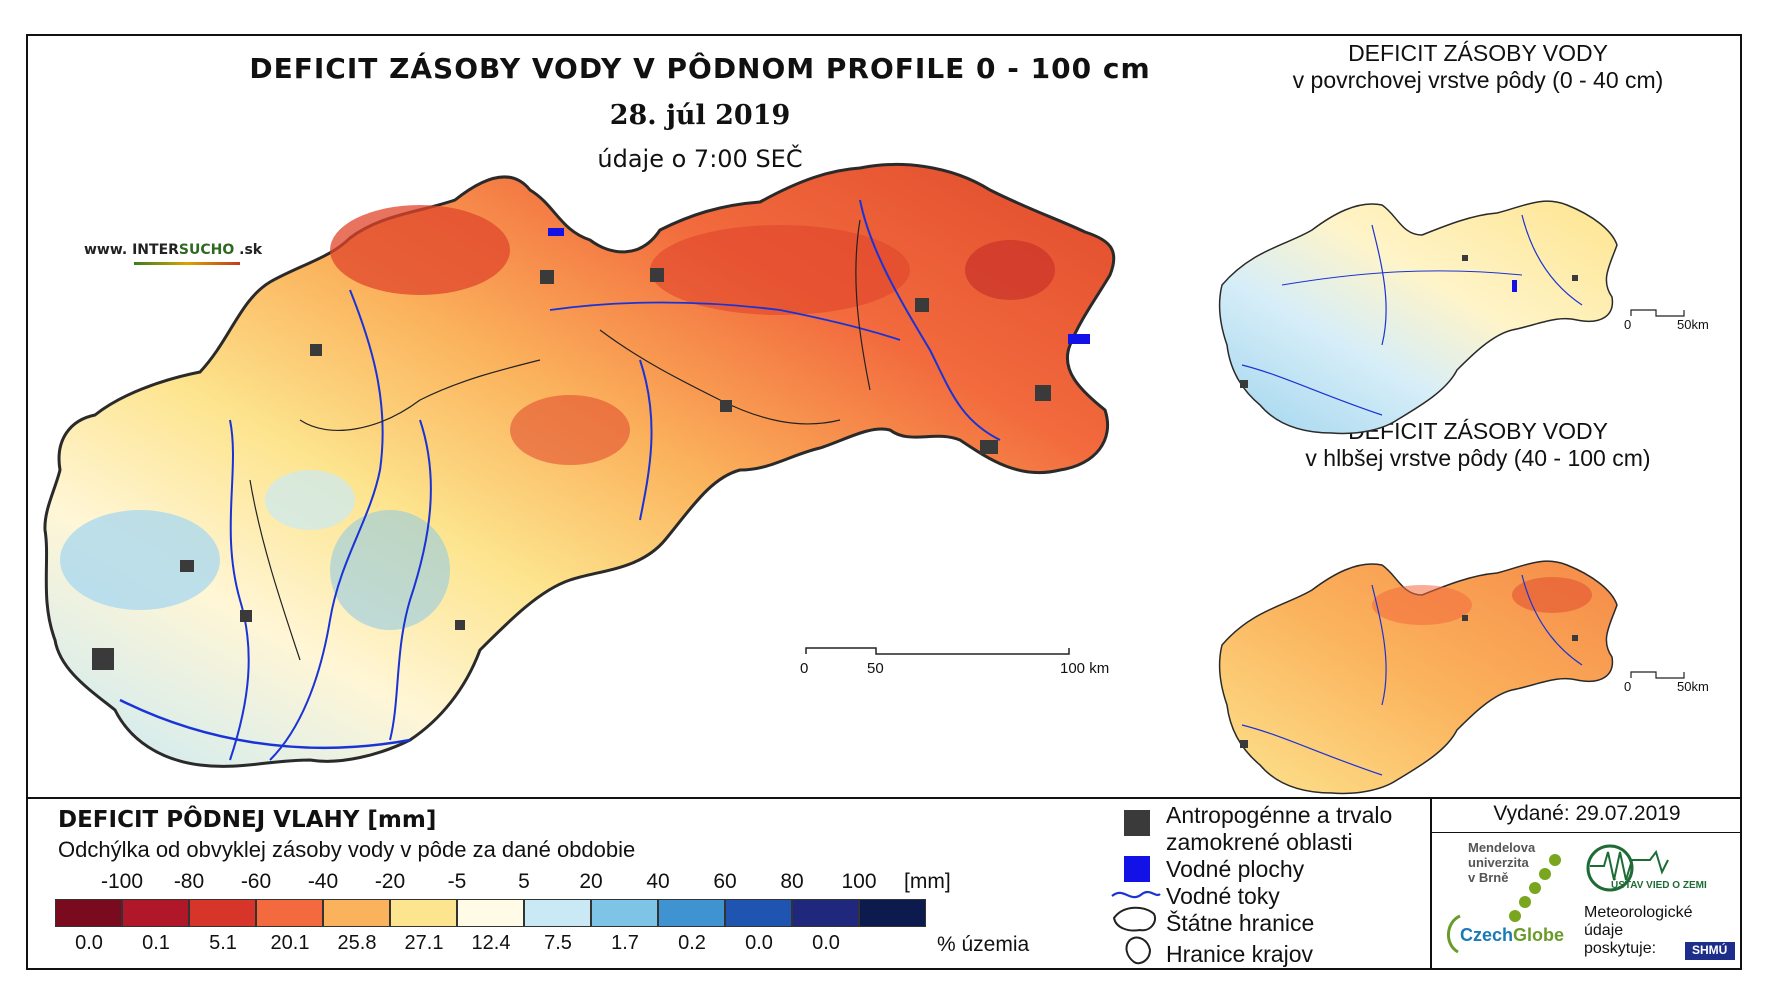  I want to click on key-urban-line1: Antropogénne a trvalo, so click(1279, 815).